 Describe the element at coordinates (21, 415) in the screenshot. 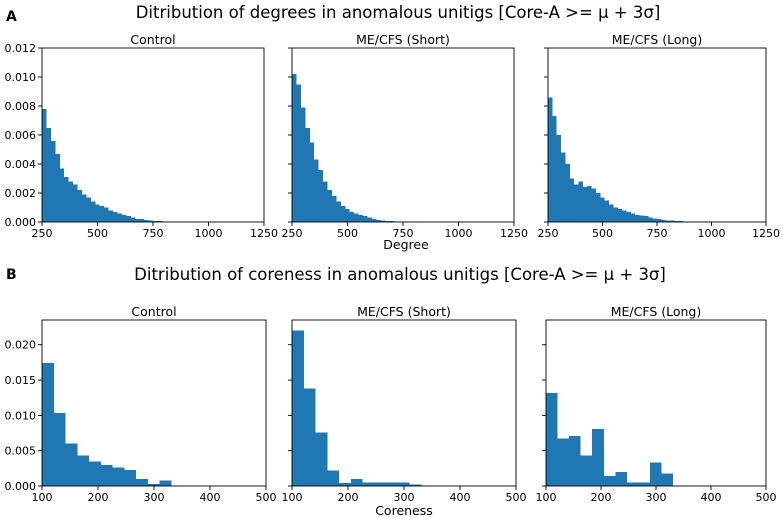

I see `y-tick-label-b-control-2: 0.010` at that location.